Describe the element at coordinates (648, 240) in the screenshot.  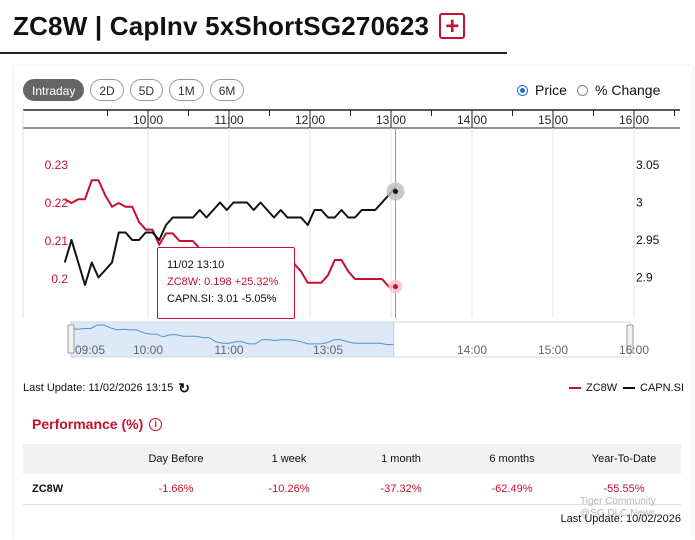
I see `y-right-tick-label: 2.95` at that location.